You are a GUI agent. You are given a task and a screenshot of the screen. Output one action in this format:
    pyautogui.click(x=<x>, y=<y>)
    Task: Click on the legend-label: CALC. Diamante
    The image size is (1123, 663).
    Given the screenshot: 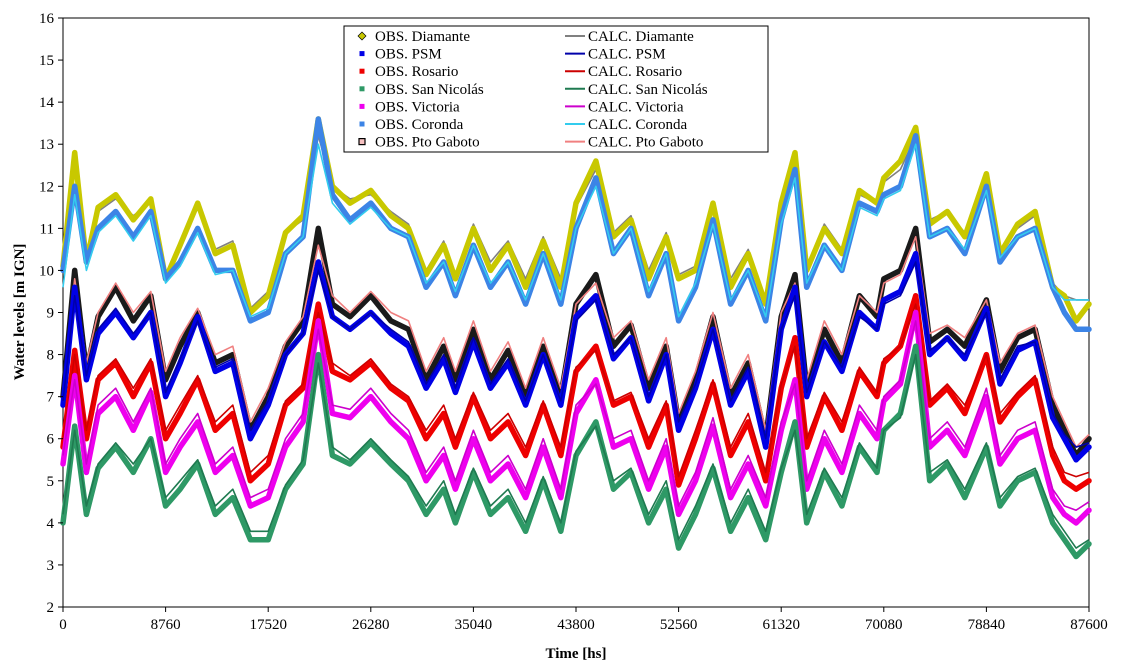 What is the action you would take?
    pyautogui.click(x=641, y=37)
    